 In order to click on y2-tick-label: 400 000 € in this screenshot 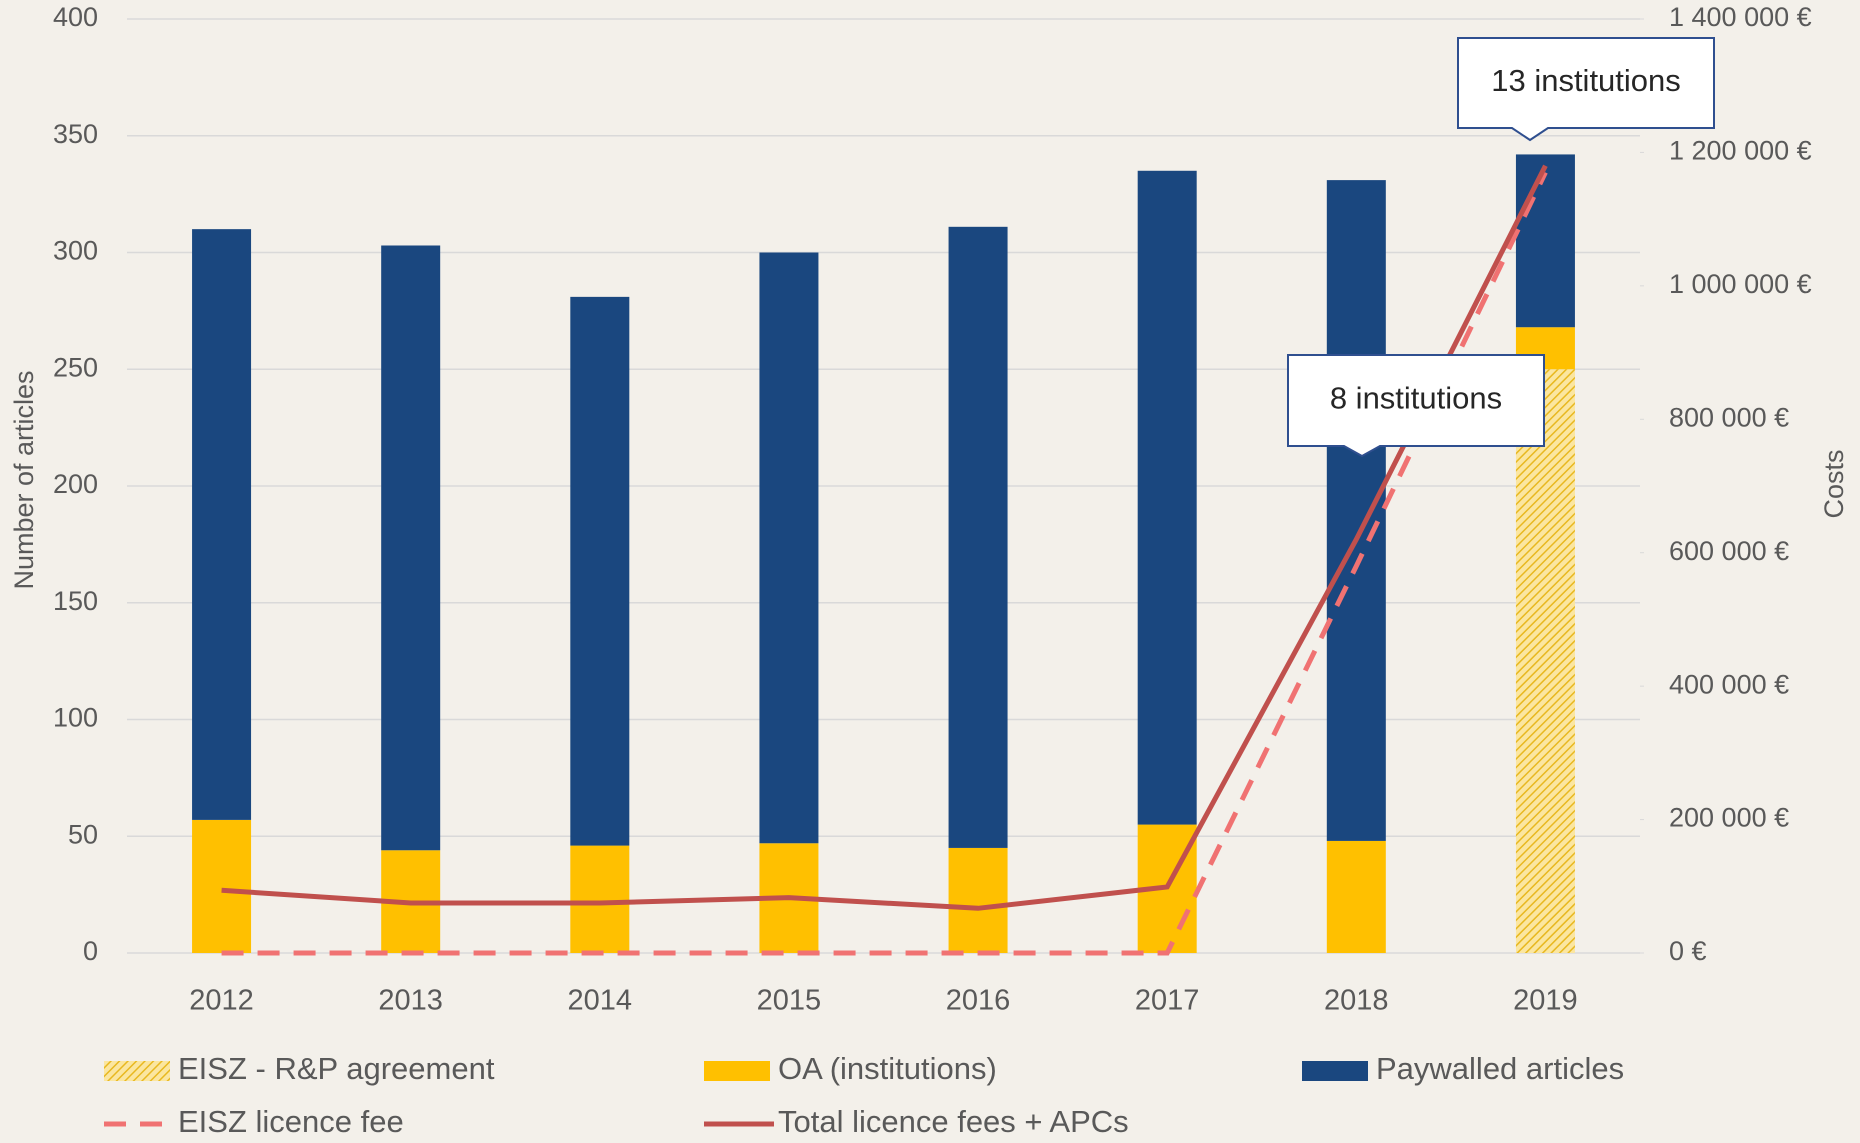, I will do `click(1729, 684)`.